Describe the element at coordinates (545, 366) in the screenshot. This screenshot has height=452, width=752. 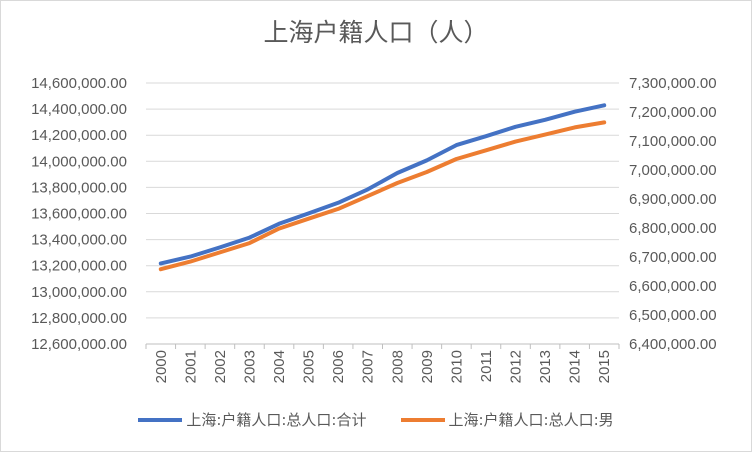
I see `x-tick-label: 2013` at that location.